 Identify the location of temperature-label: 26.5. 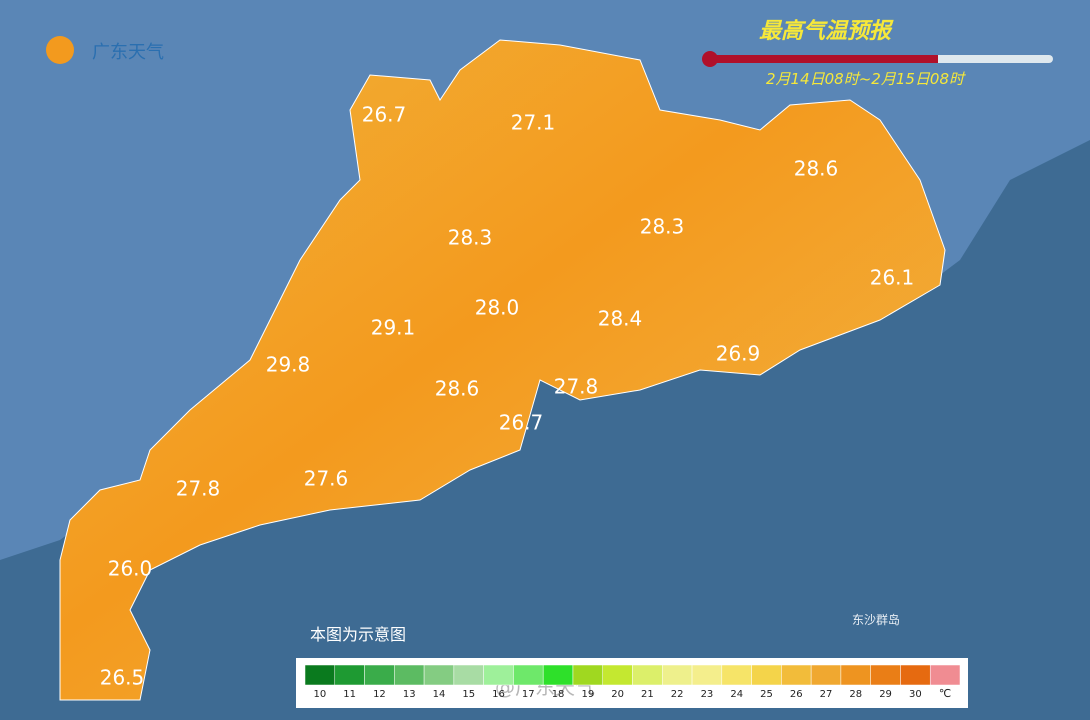
(122, 678).